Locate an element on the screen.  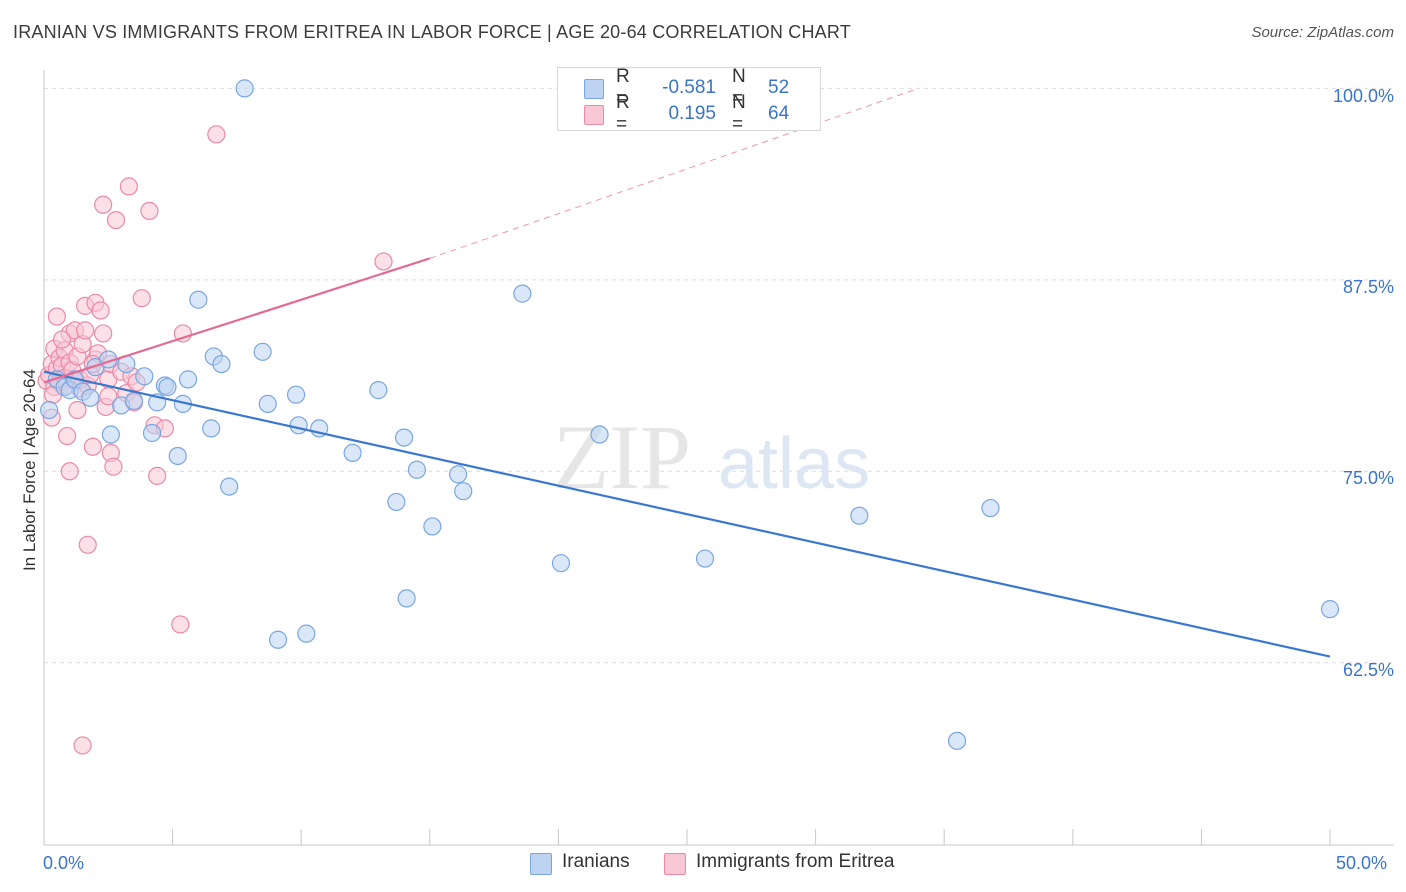
y-axis-label: In Labor Force | Age 20-64 is located at coordinates (29, 470).